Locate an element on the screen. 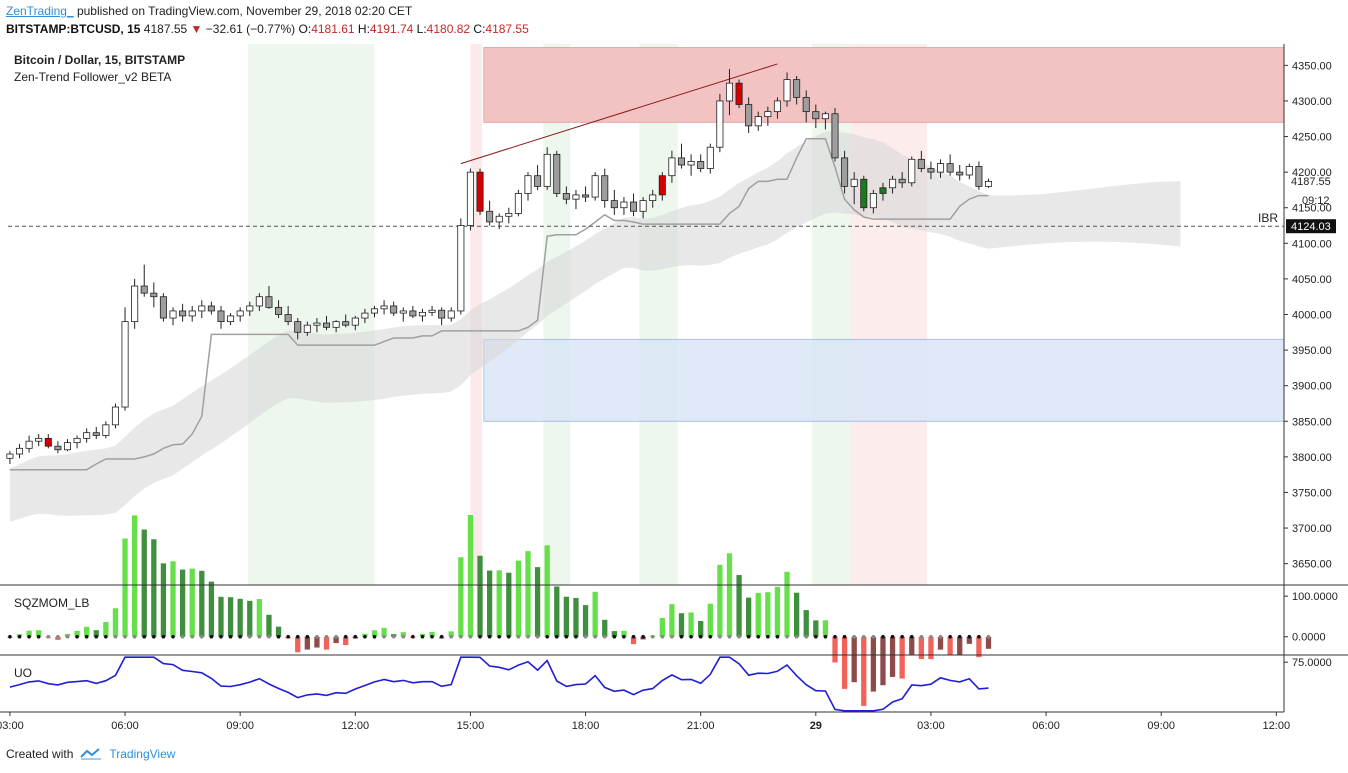 Image resolution: width=1348 pixels, height=773 pixels. session-band is located at coordinates (311, 314).